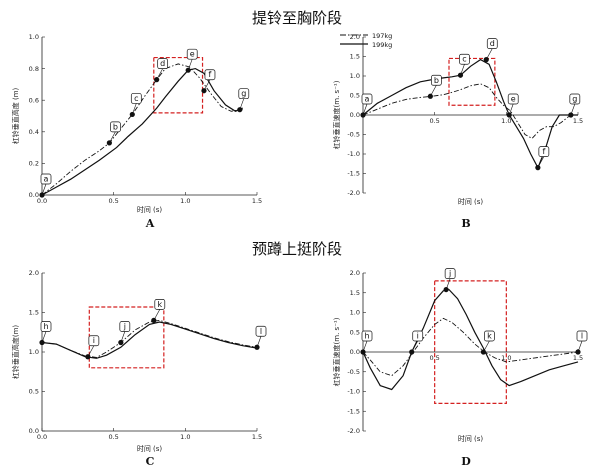  Describe the element at coordinates (159, 304) in the screenshot. I see `panel-c-point-label-k: k` at that location.